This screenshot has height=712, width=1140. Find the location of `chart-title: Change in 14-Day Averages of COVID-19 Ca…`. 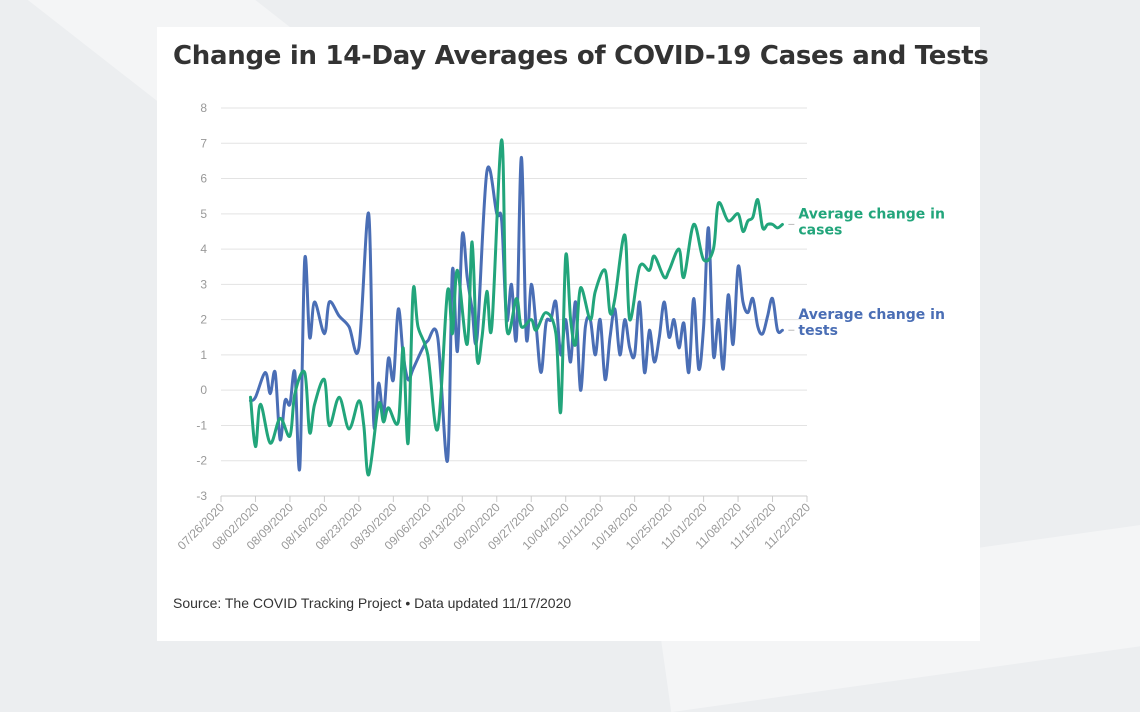

chart-title: Change in 14-Day Averages of COVID-19 Ca… is located at coordinates (581, 56).